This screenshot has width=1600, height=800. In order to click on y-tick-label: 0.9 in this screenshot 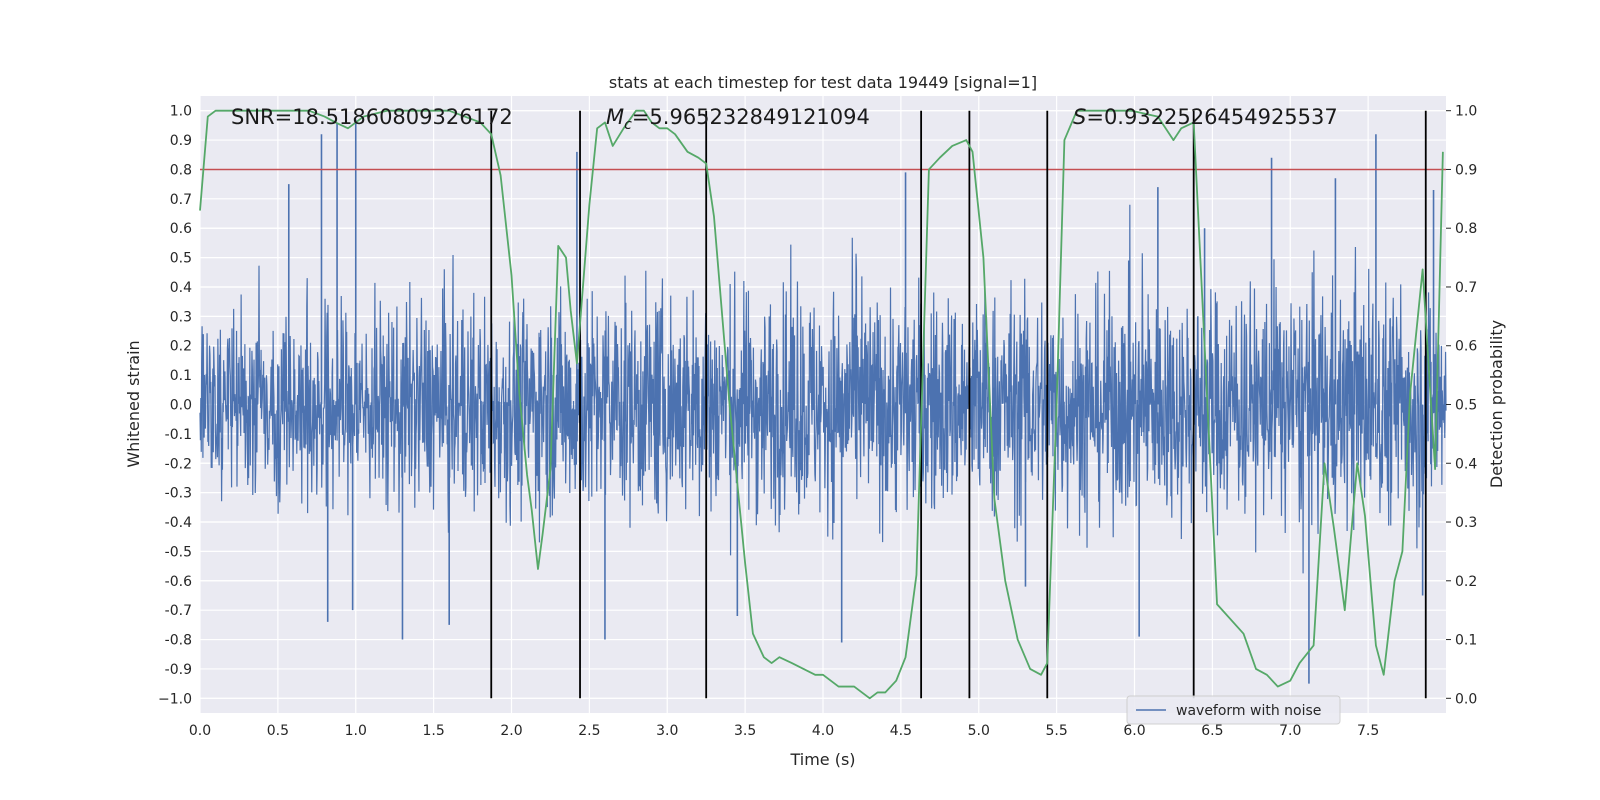, I will do `click(181, 141)`.